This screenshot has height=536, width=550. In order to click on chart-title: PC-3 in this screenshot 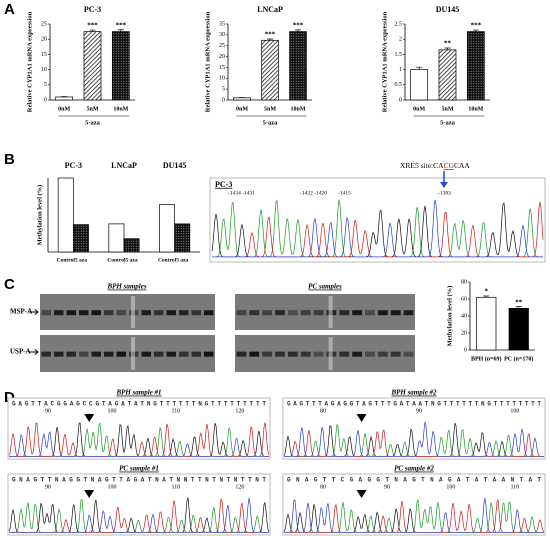, I will do `click(92, 9)`.